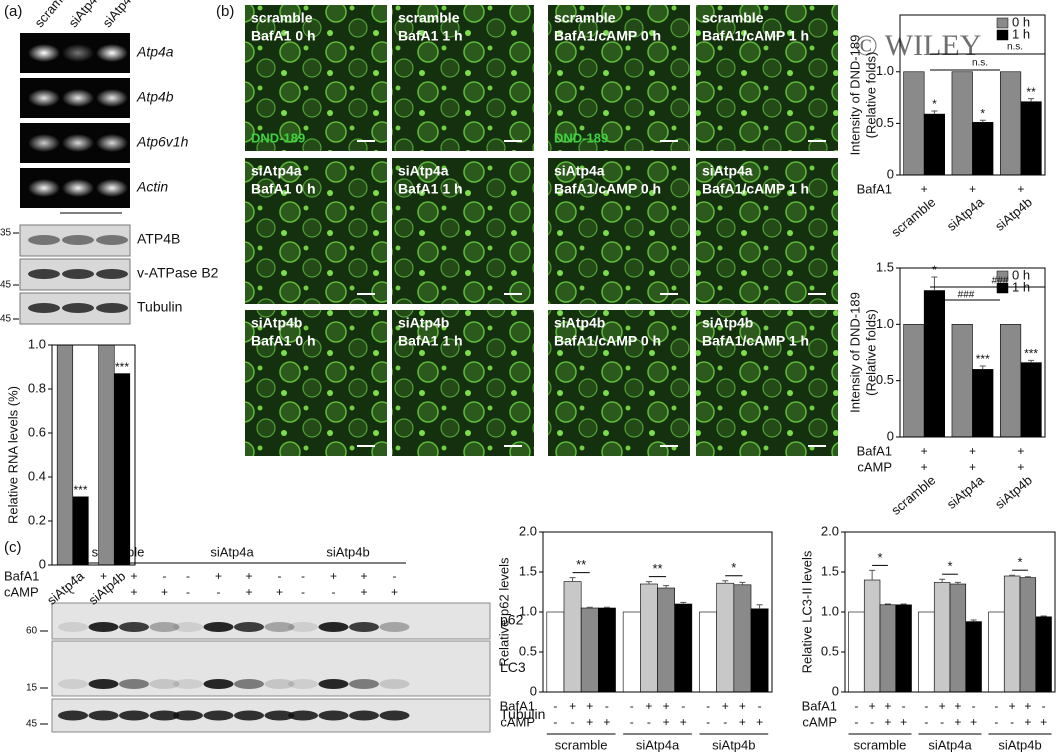 The width and height of the screenshot is (1064, 754). I want to click on legend-label: 0 h, so click(1021, 21).